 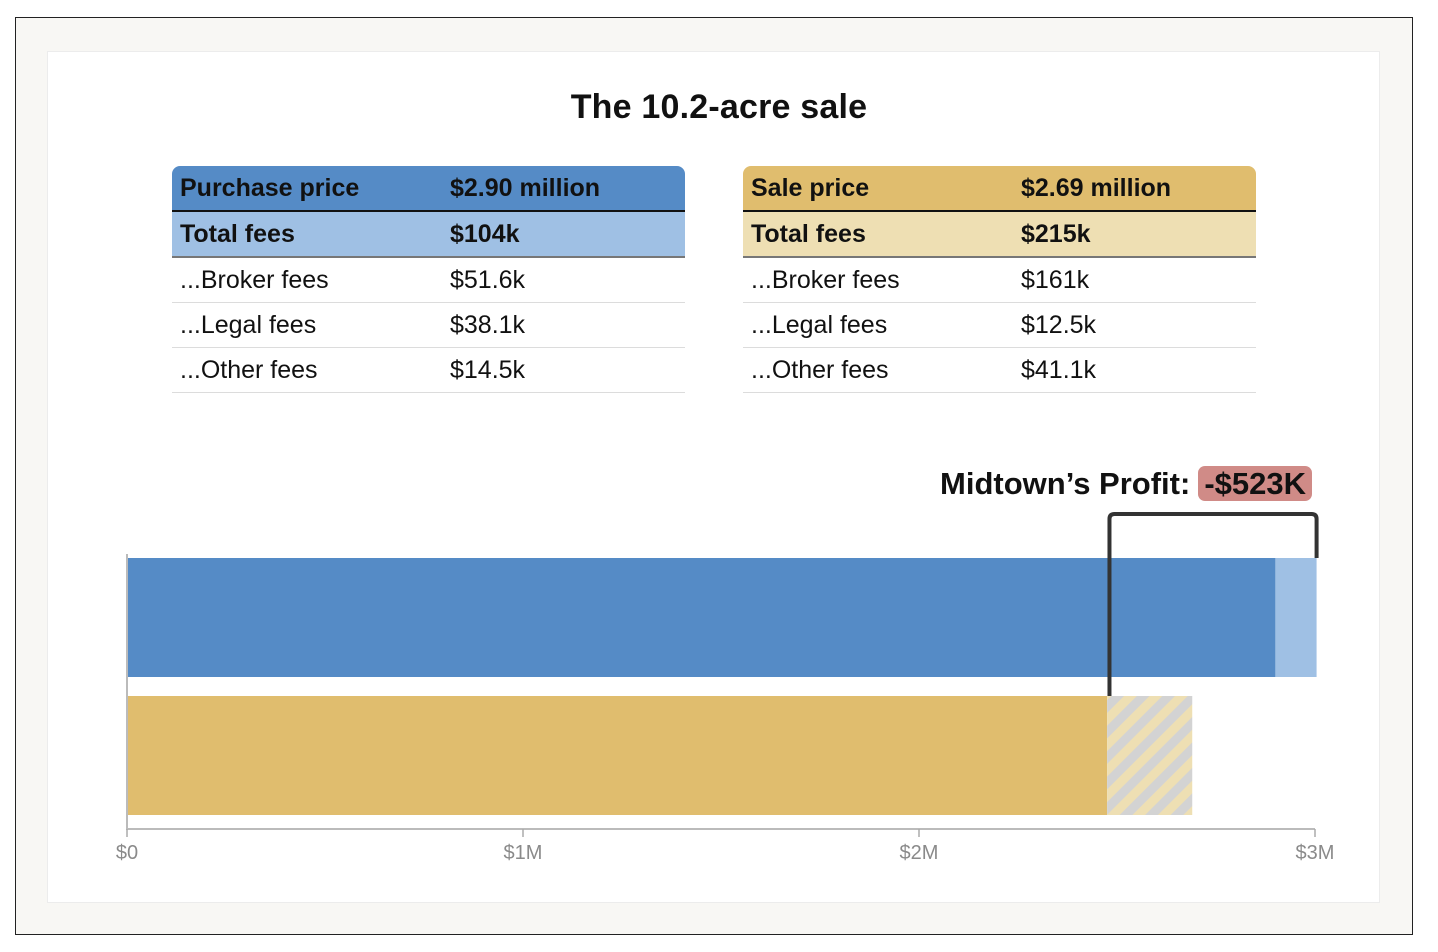 I want to click on profit-bracket, so click(x=1213, y=604).